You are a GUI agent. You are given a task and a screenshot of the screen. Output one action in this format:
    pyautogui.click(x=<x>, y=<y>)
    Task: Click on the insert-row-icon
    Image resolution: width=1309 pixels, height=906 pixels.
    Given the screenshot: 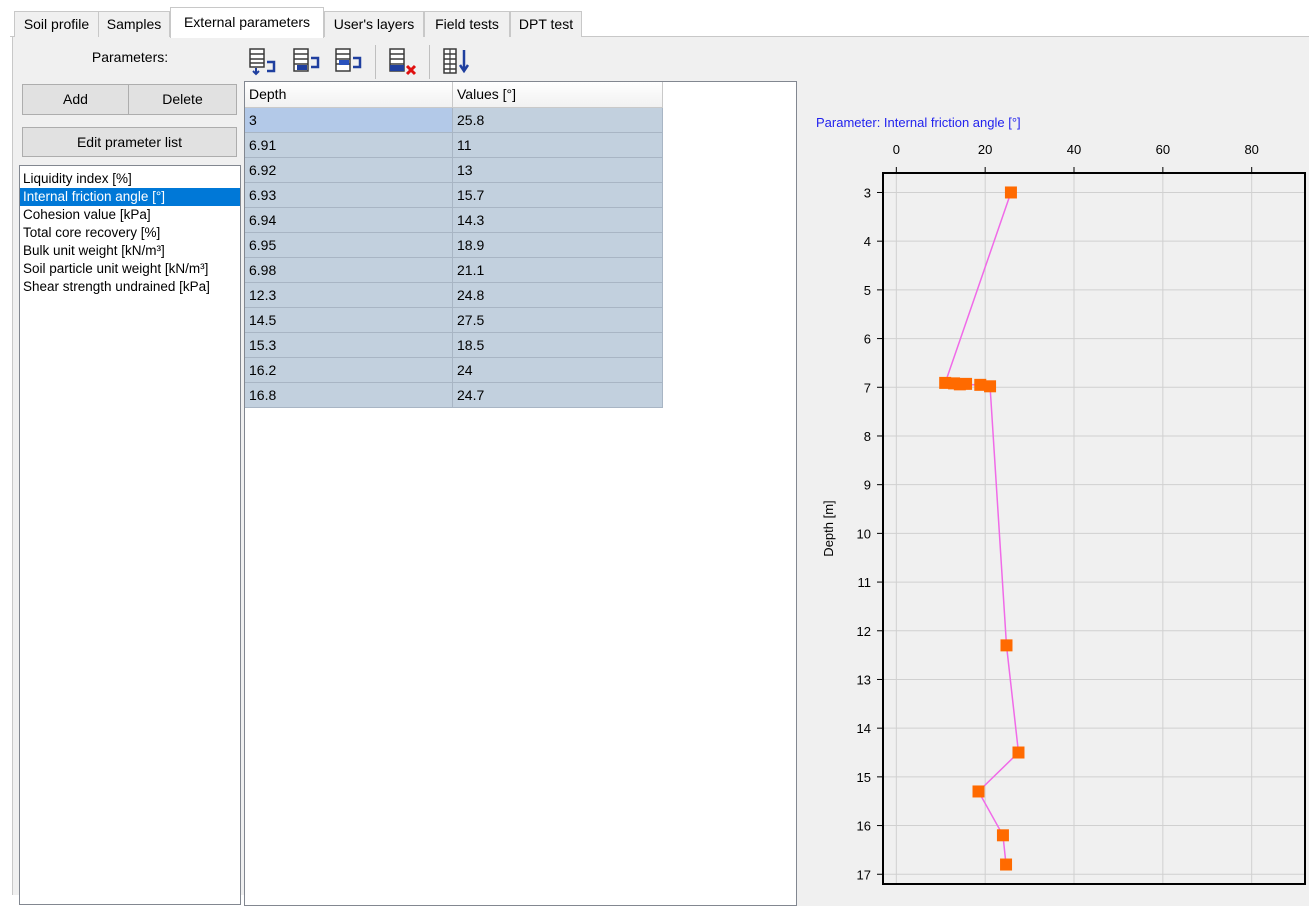 What is the action you would take?
    pyautogui.click(x=263, y=62)
    